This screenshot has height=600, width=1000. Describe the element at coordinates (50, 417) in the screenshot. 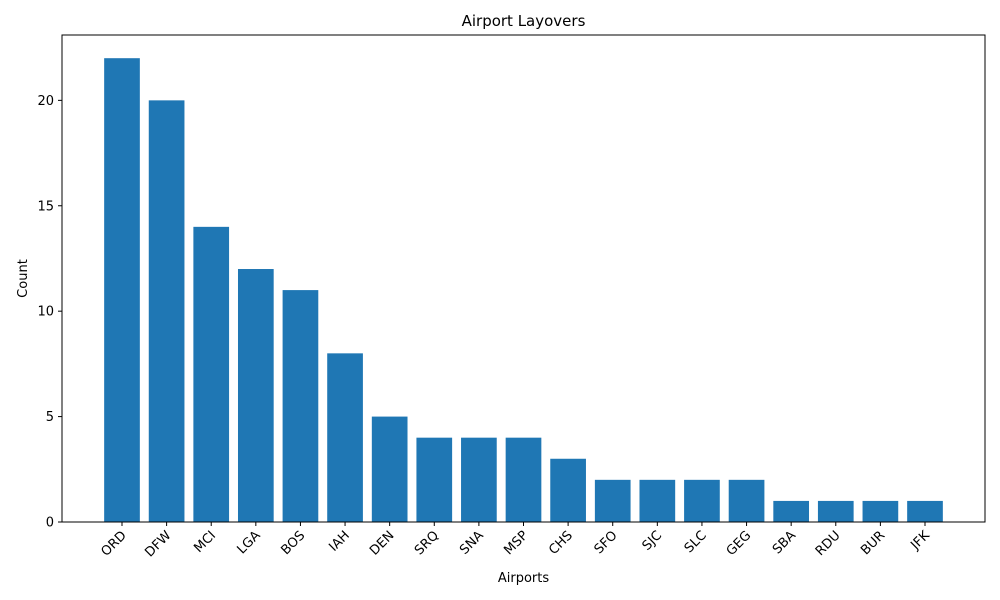

I see `y-tick-label: 5` at that location.